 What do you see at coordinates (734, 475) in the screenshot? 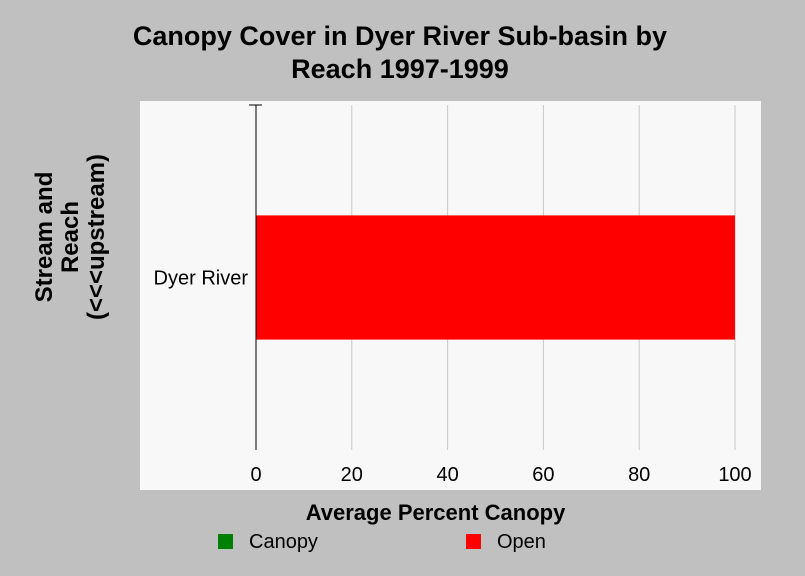
I see `x-tick-label-100: 100` at bounding box center [734, 475].